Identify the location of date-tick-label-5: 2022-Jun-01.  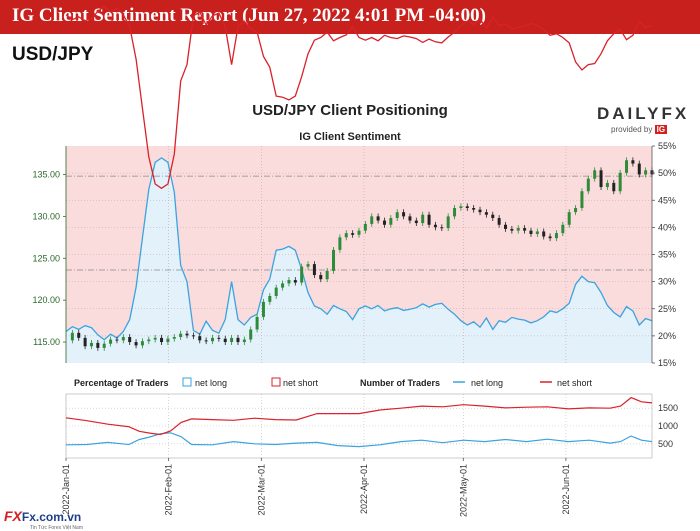
(566, 489).